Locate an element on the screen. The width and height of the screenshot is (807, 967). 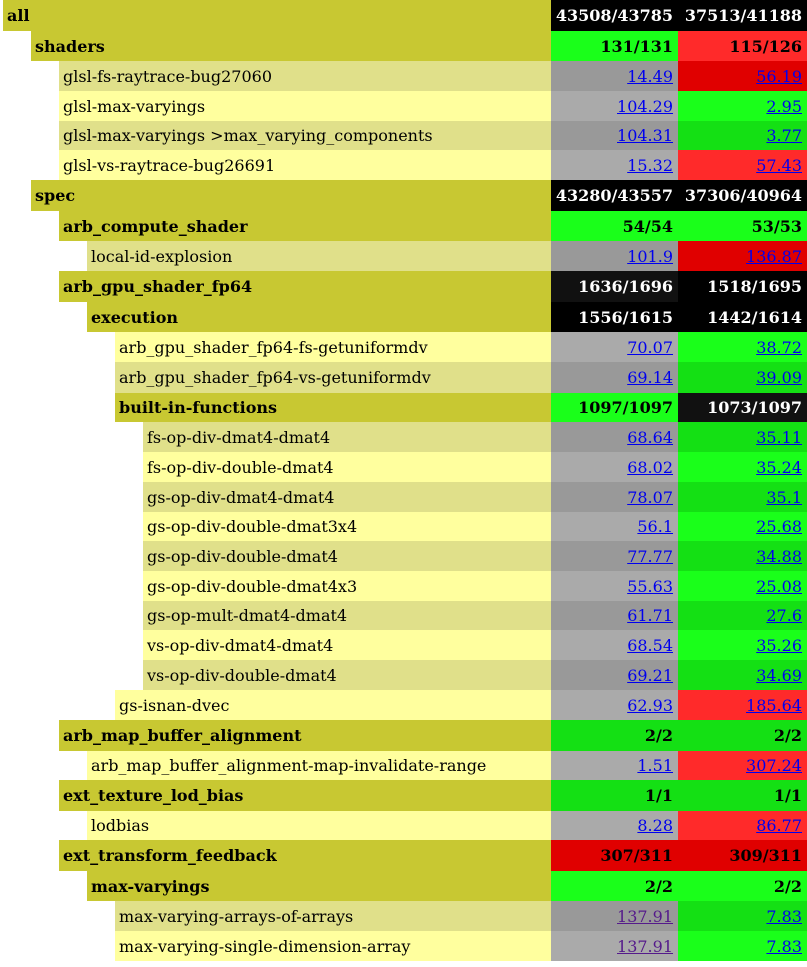
time-link: 8.28 is located at coordinates (655, 825).